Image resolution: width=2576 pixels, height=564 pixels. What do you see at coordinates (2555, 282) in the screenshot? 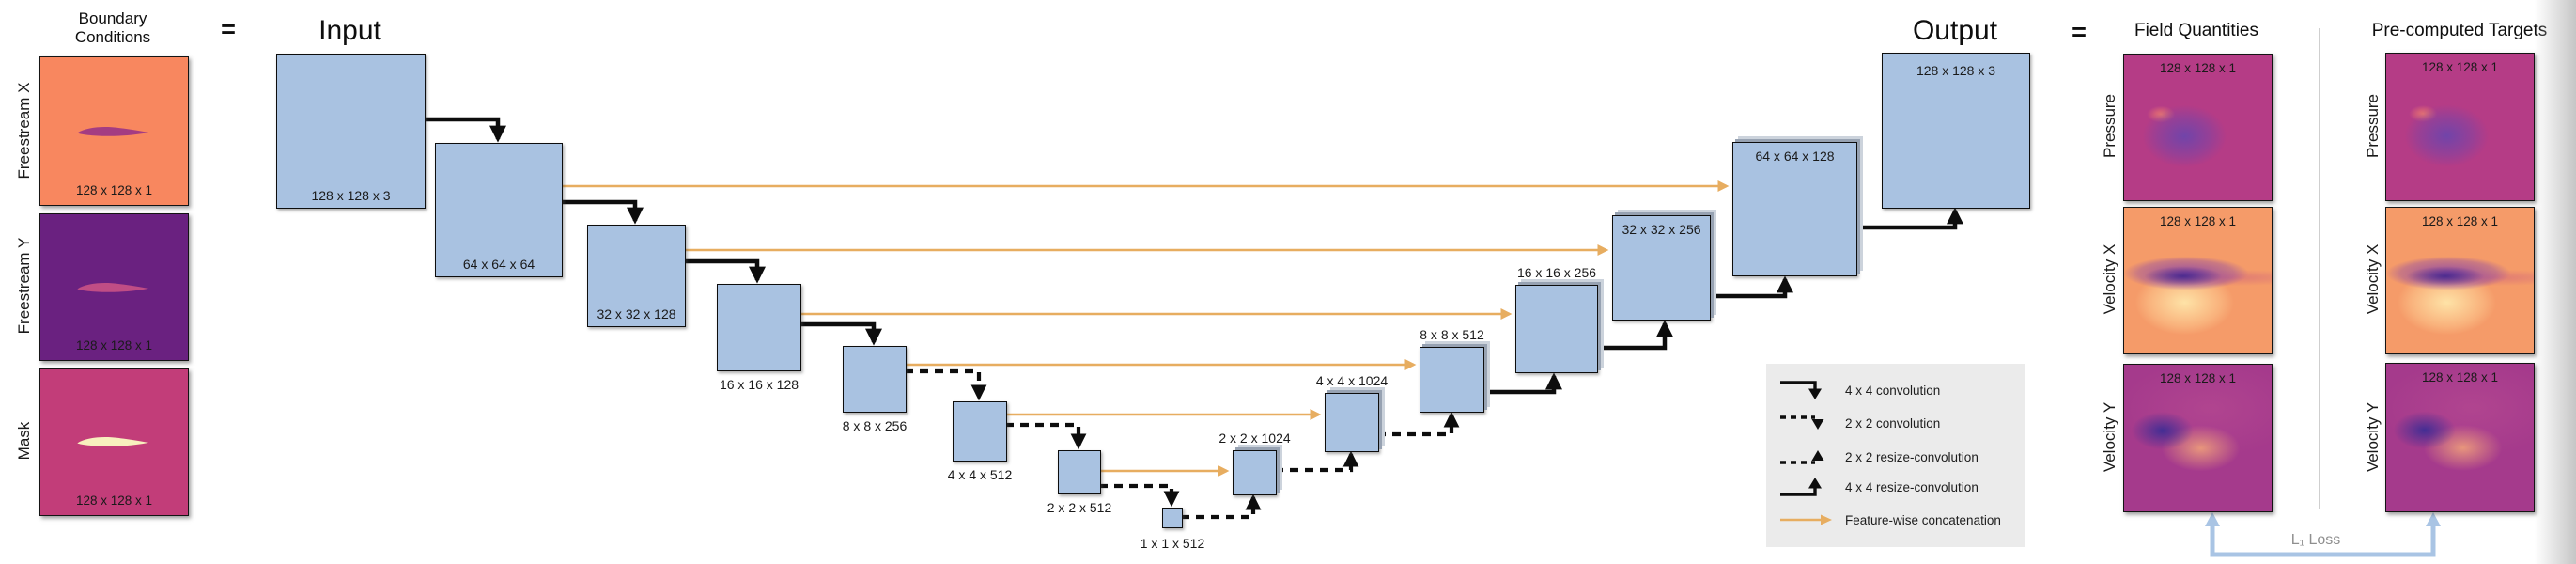
I see `page-edge-shade` at bounding box center [2555, 282].